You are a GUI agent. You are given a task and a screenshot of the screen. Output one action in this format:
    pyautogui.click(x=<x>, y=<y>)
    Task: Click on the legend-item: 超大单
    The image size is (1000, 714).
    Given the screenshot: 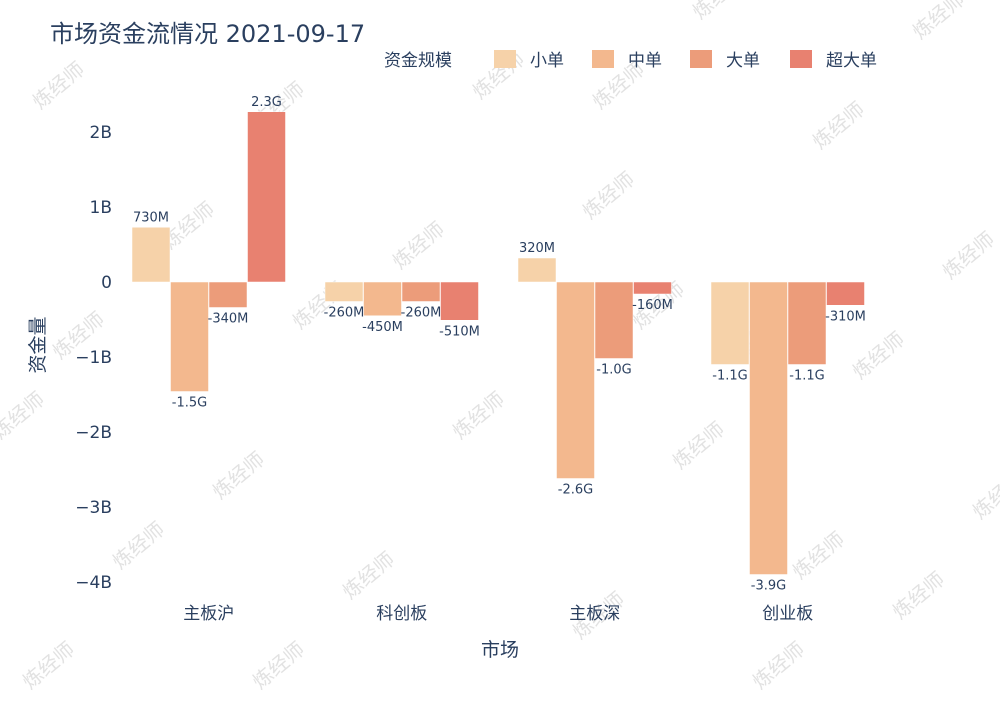 What is the action you would take?
    pyautogui.click(x=851, y=61)
    